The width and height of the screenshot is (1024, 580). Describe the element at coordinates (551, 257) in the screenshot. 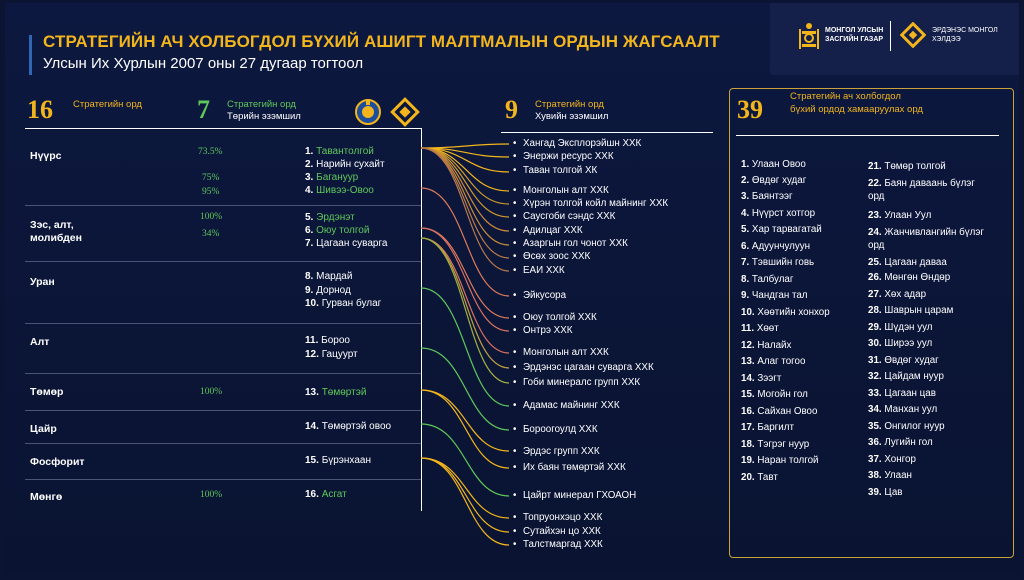

I see `company-item: Өсөх зоос ХХК` at that location.